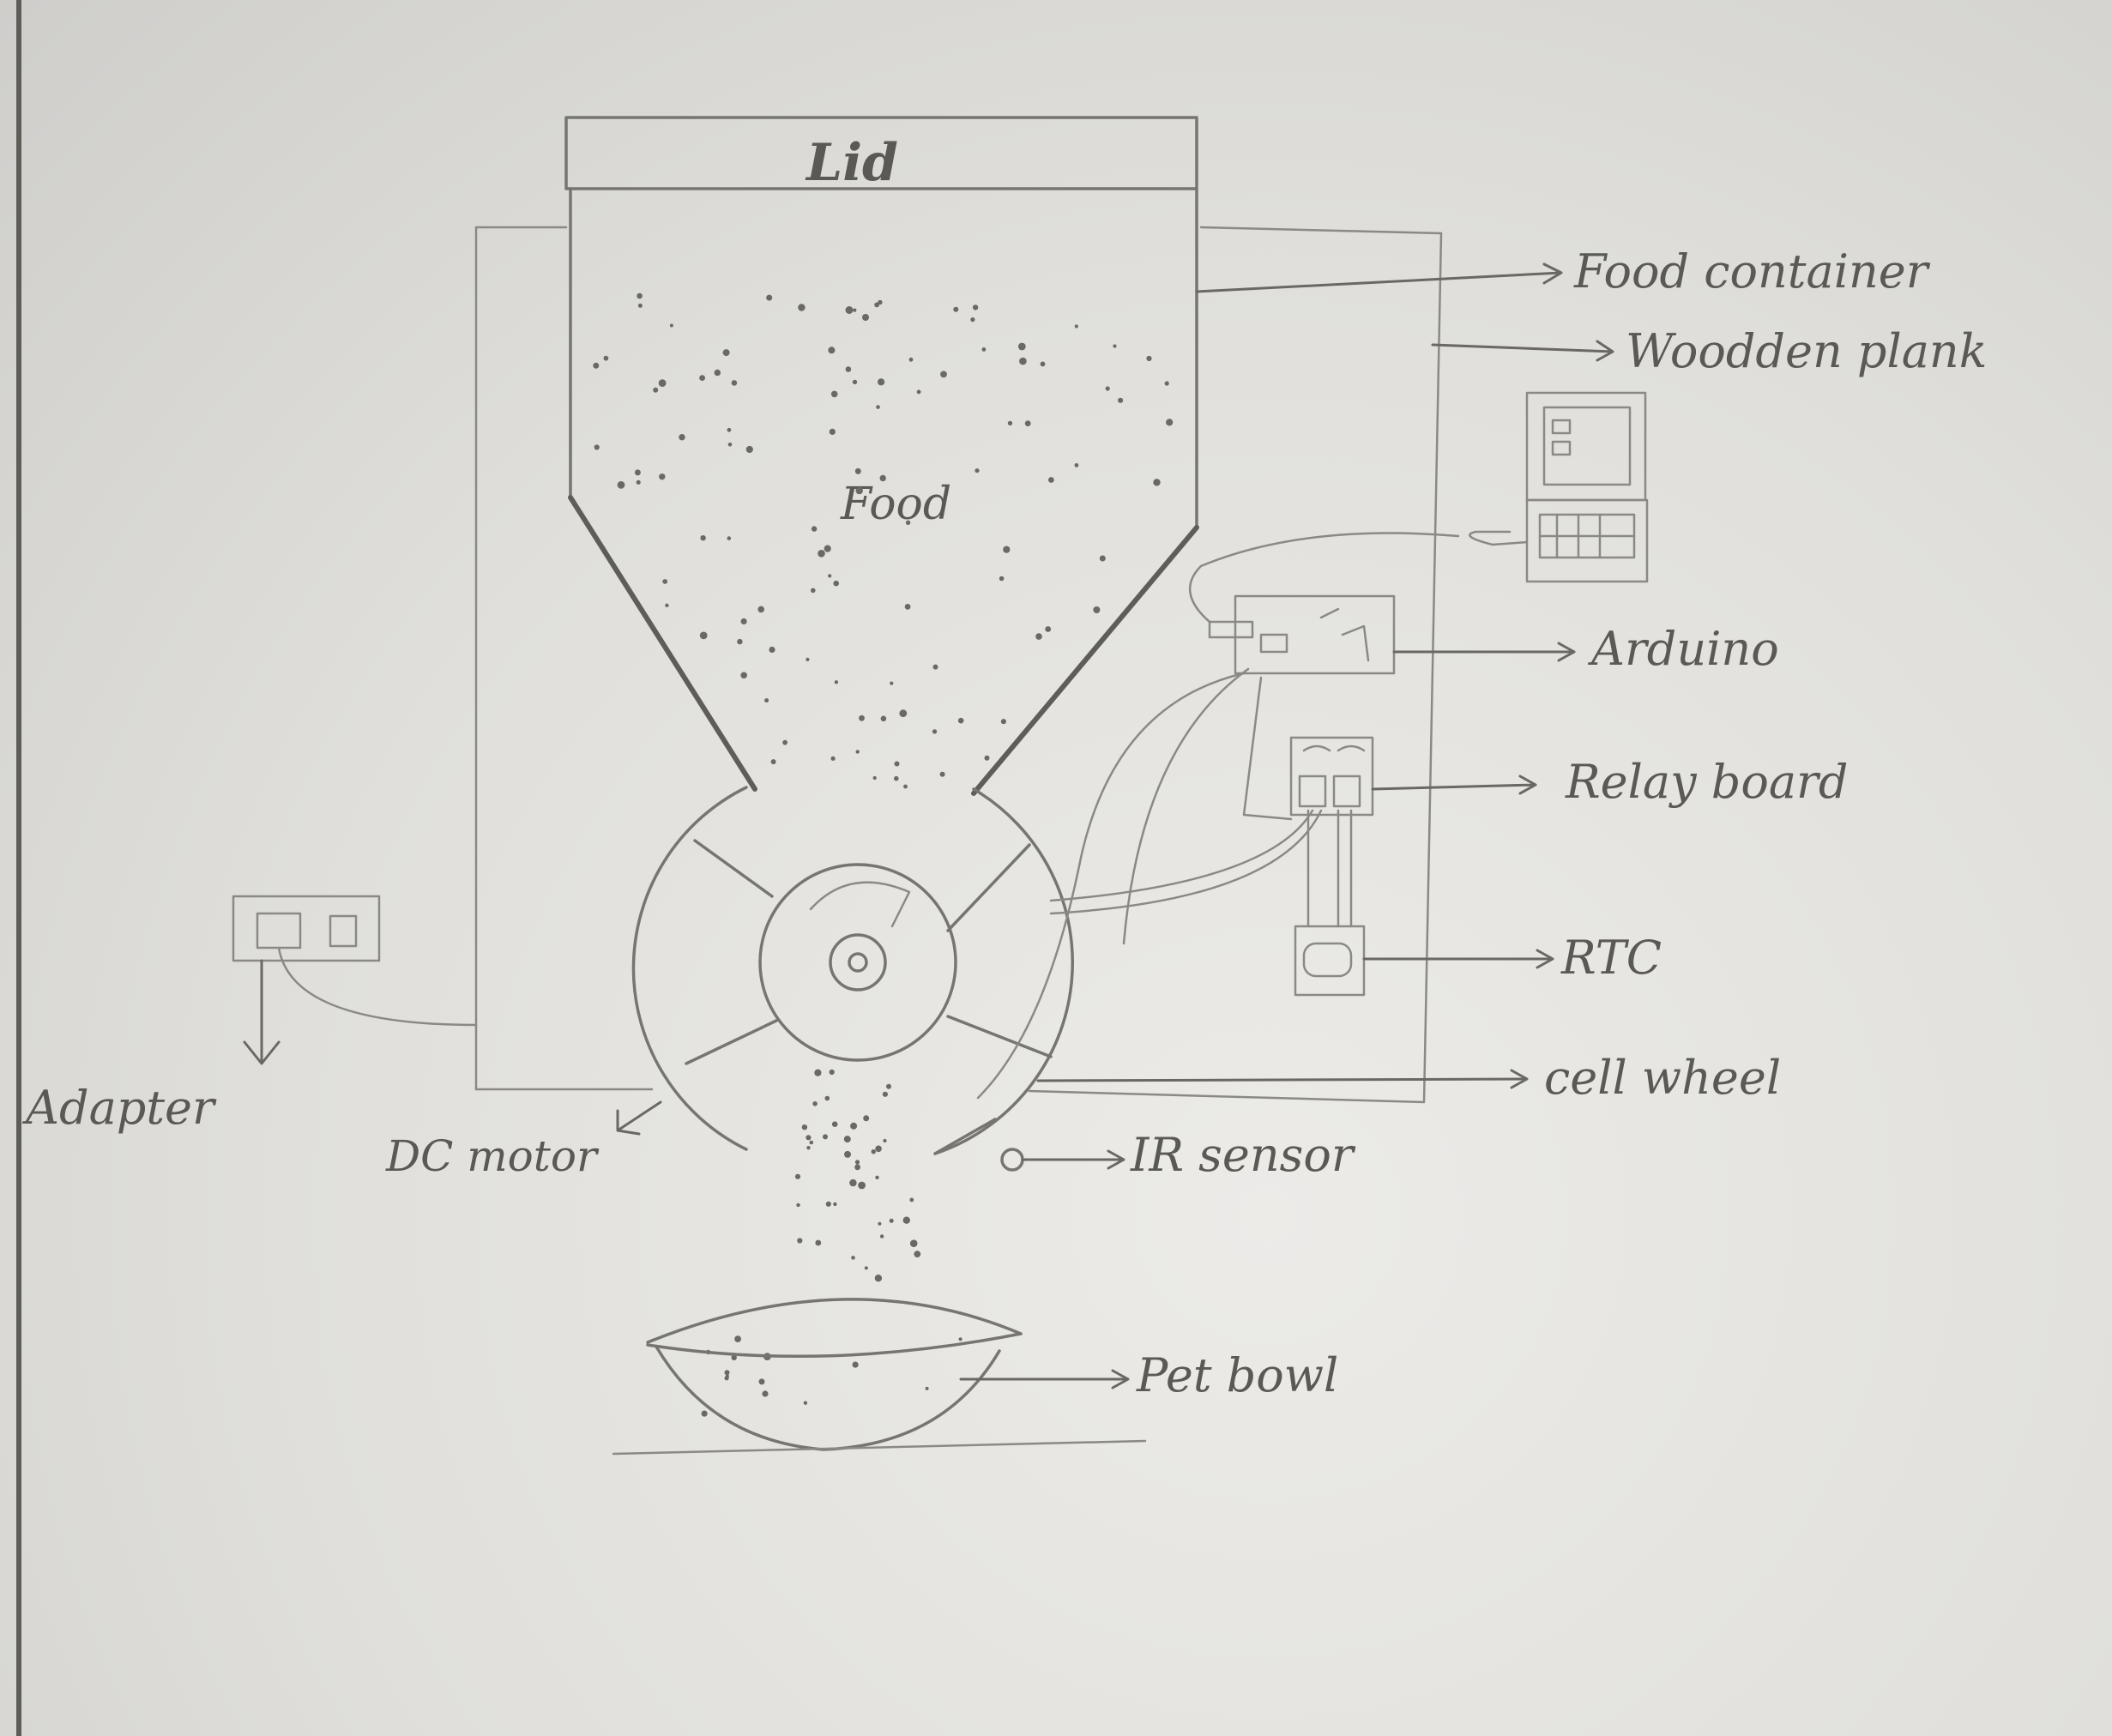 This screenshot has width=2112, height=1736. Describe the element at coordinates (1559, 487) in the screenshot. I see `computer-icon` at that location.